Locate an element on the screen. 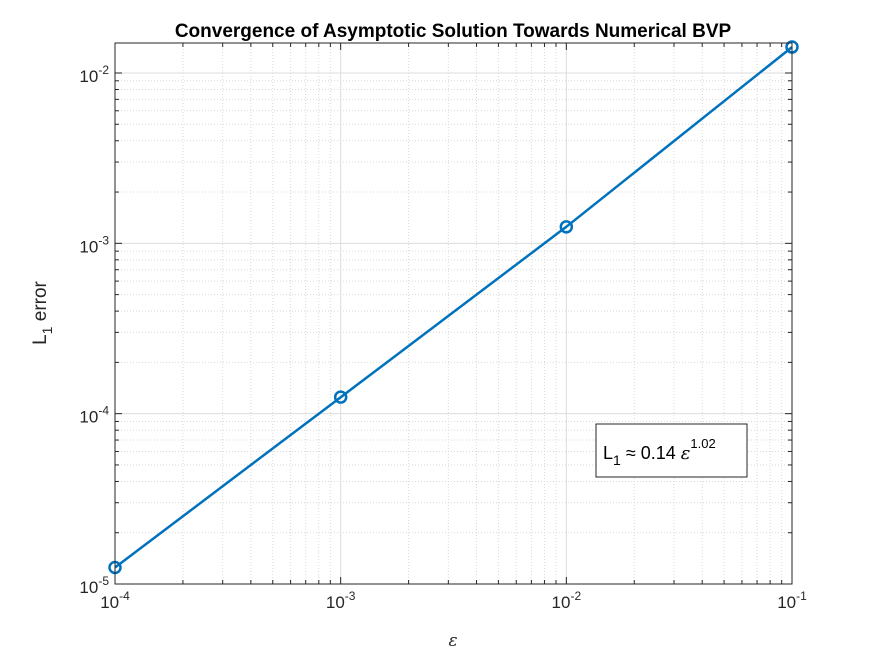 The width and height of the screenshot is (875, 656). x-tick-label-exp: -1 is located at coordinates (801, 596).